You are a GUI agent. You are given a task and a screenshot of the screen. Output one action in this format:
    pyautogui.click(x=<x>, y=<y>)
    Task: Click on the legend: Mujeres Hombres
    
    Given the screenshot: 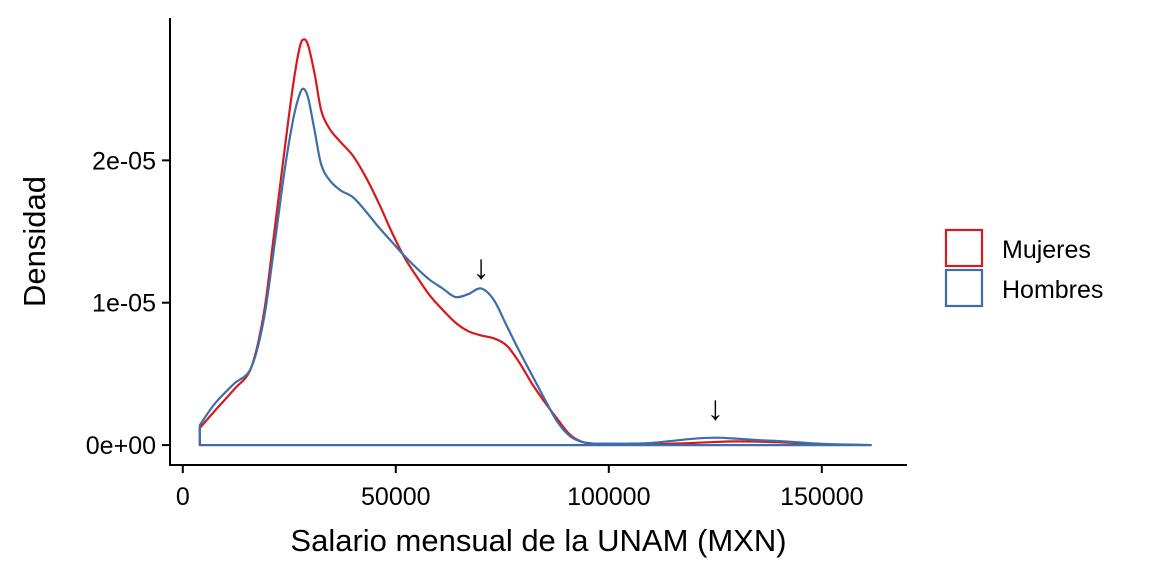 What is the action you would take?
    pyautogui.click(x=1023, y=268)
    